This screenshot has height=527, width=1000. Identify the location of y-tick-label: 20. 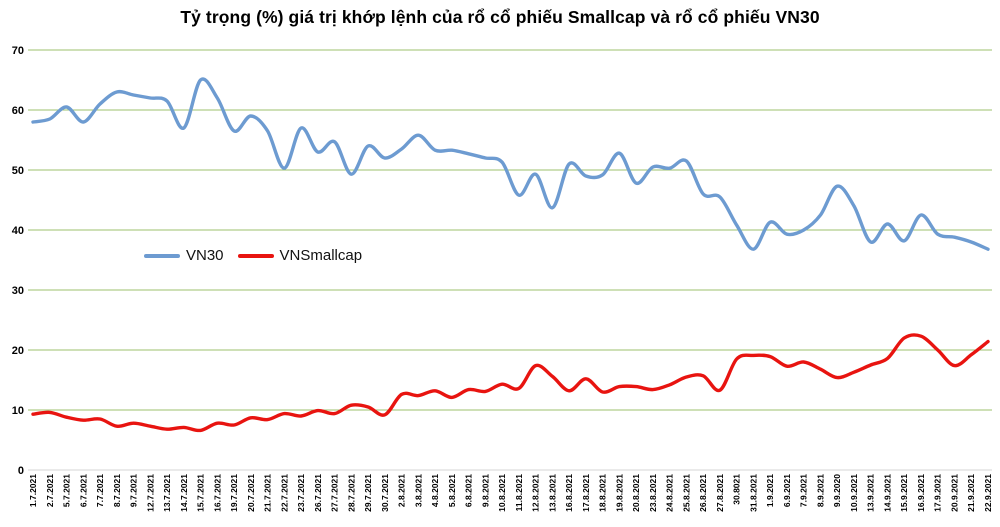
(18, 351).